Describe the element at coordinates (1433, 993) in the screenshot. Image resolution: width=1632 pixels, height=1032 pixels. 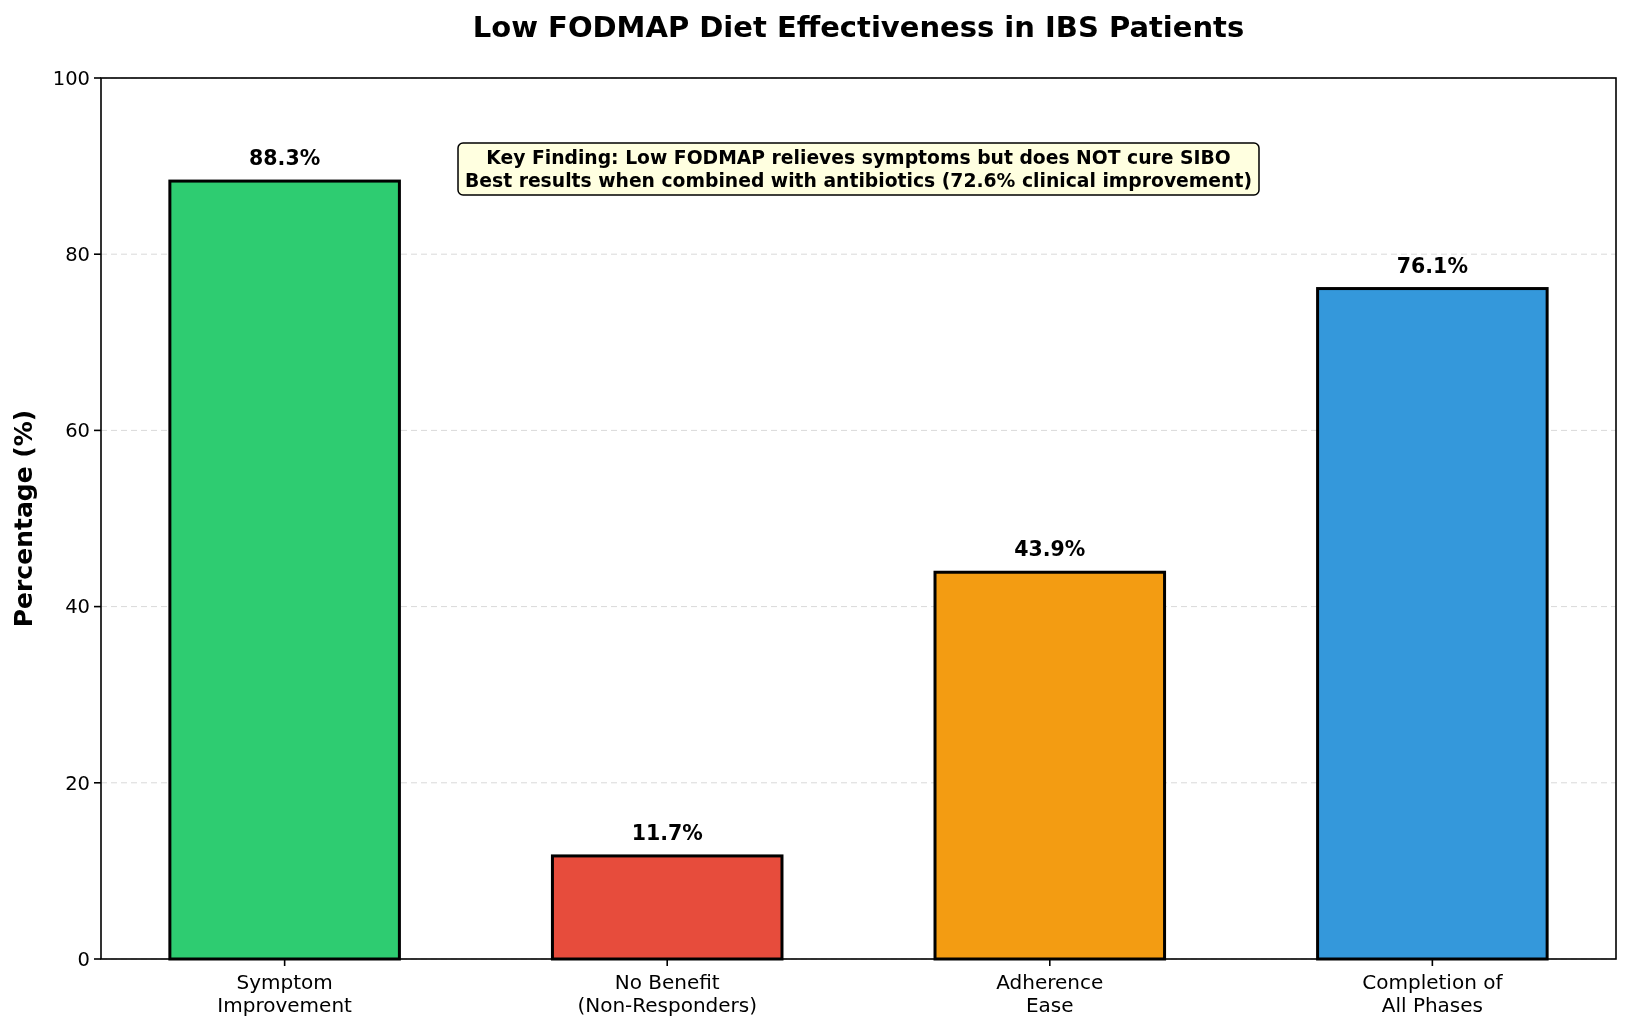
I see `x-tick-label: Completion of All Phases` at that location.